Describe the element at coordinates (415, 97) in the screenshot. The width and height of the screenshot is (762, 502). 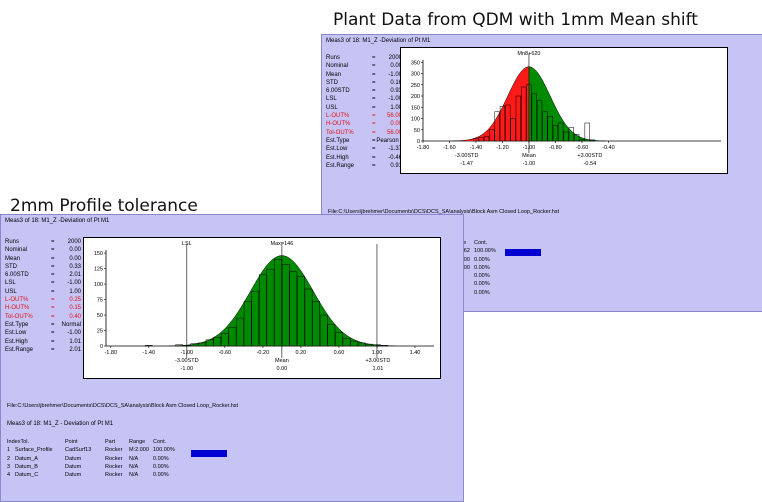
I see `y-tick-label: 200` at that location.